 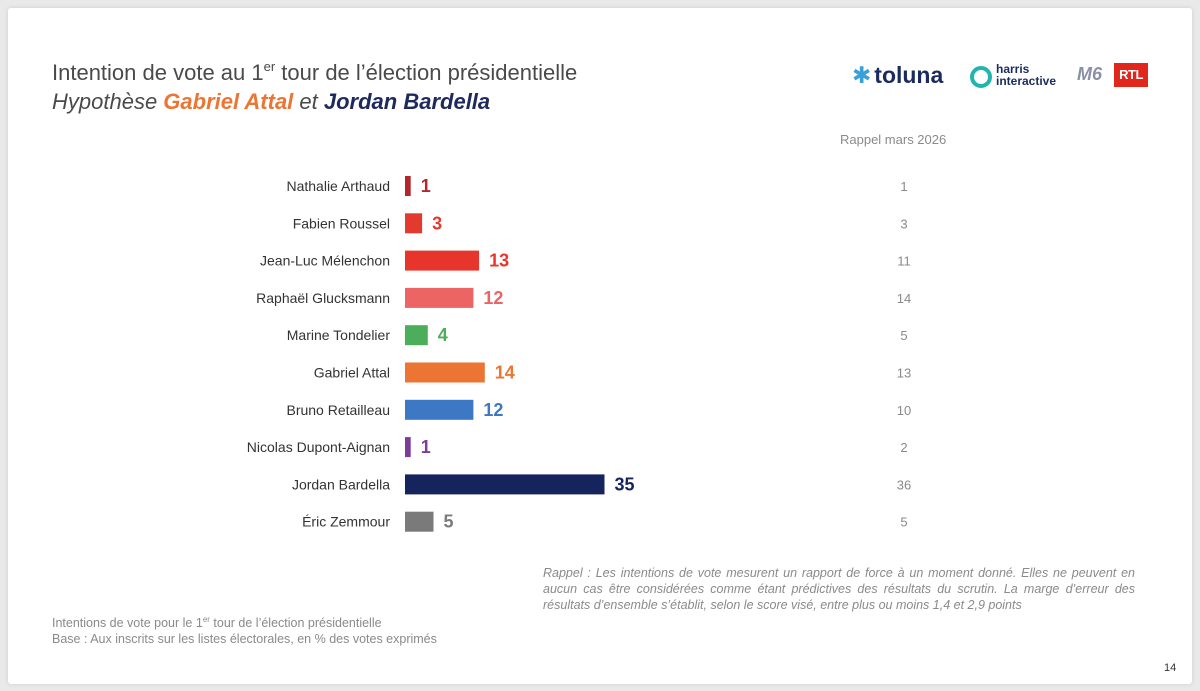 What do you see at coordinates (407, 101) in the screenshot?
I see `subtitle-name-bardella: Jordan Bardella` at bounding box center [407, 101].